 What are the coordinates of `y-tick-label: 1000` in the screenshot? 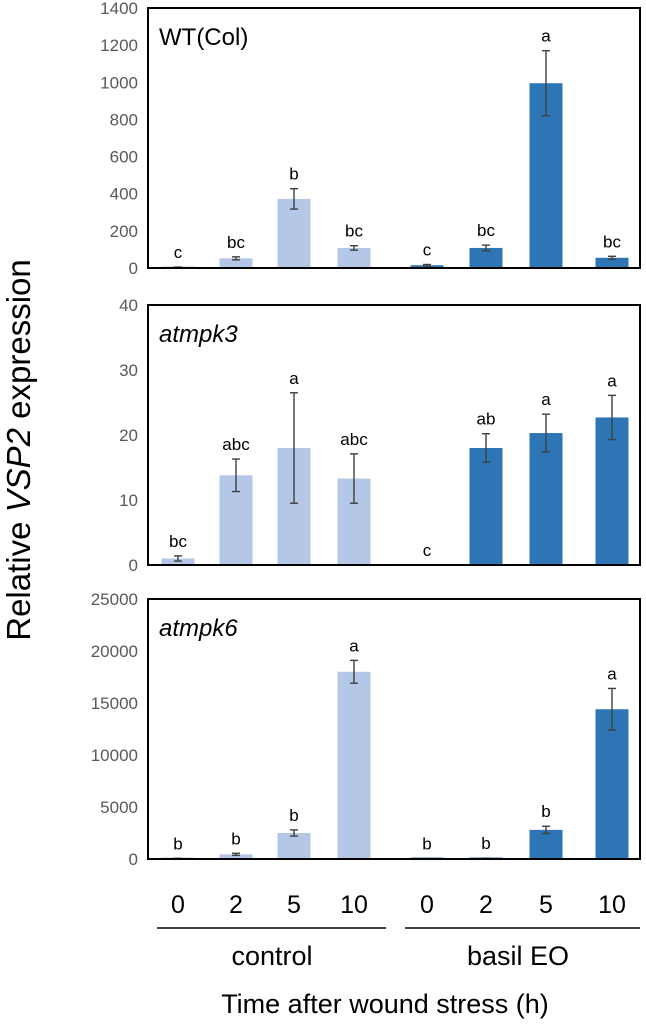 It's located at (119, 82).